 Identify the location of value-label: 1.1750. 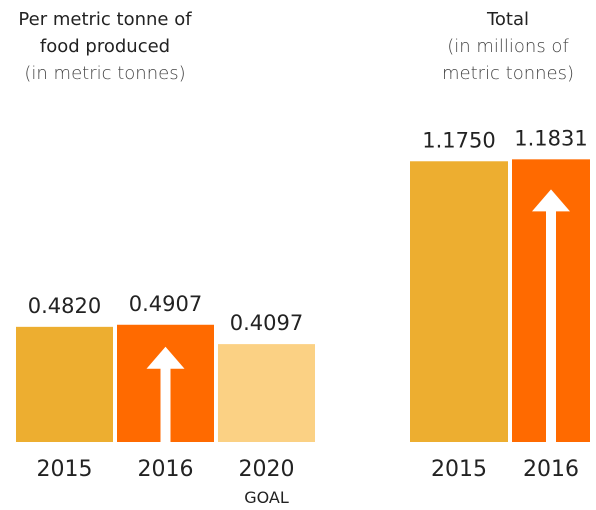
(458, 140).